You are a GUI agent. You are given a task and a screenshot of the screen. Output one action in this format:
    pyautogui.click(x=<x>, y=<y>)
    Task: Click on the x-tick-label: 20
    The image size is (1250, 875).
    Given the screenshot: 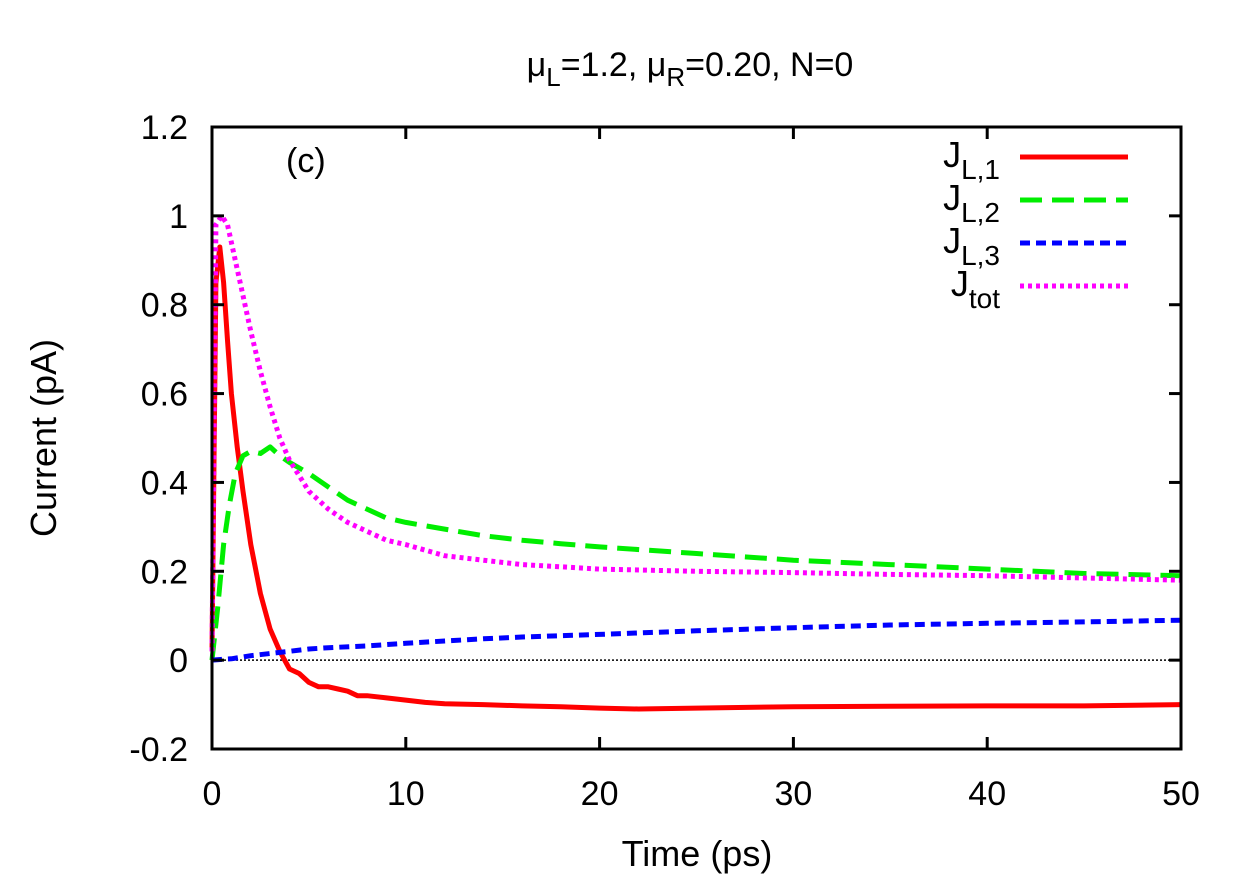 What is the action you would take?
    pyautogui.click(x=600, y=794)
    